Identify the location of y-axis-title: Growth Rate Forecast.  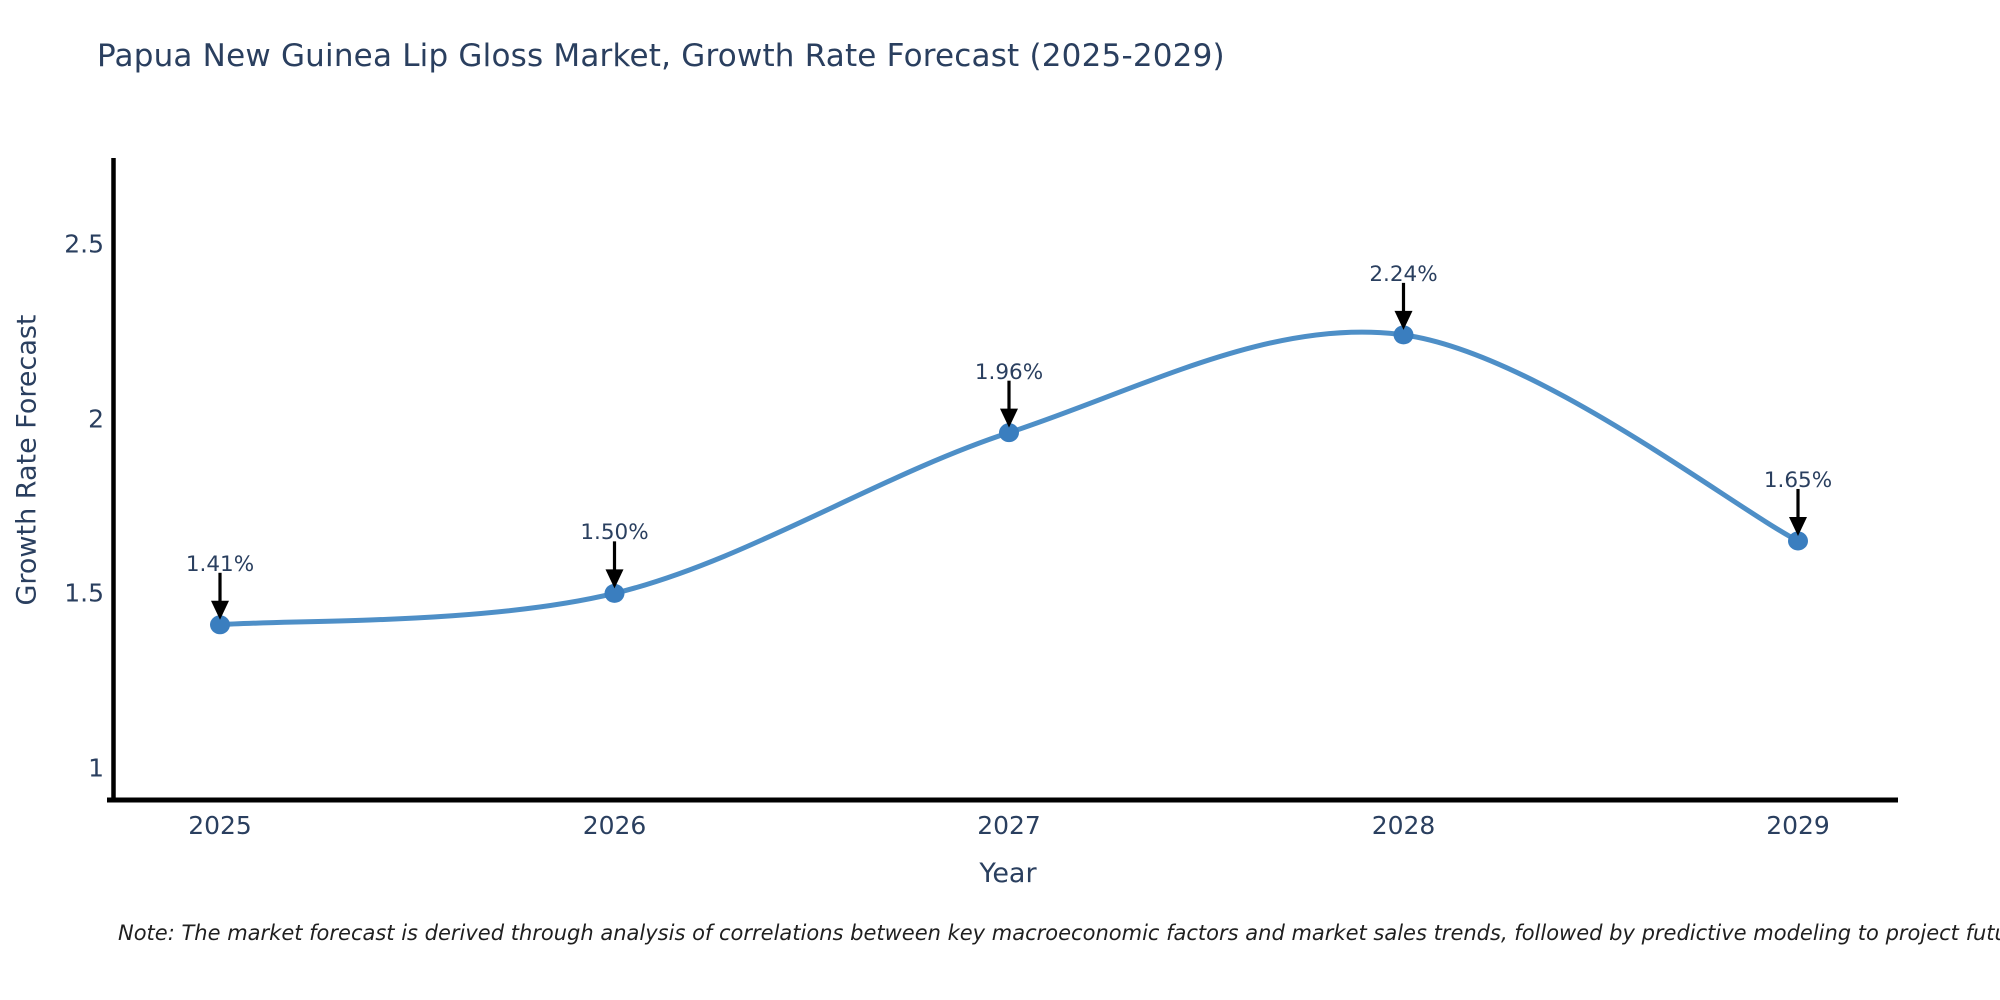
(27, 460).